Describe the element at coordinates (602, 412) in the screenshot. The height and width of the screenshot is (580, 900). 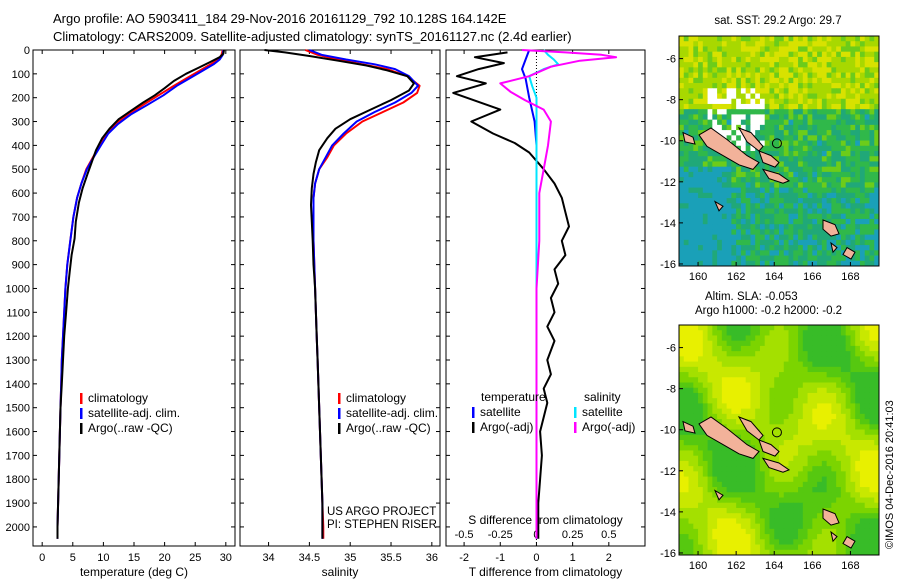
I see `legend-label: satellite` at that location.